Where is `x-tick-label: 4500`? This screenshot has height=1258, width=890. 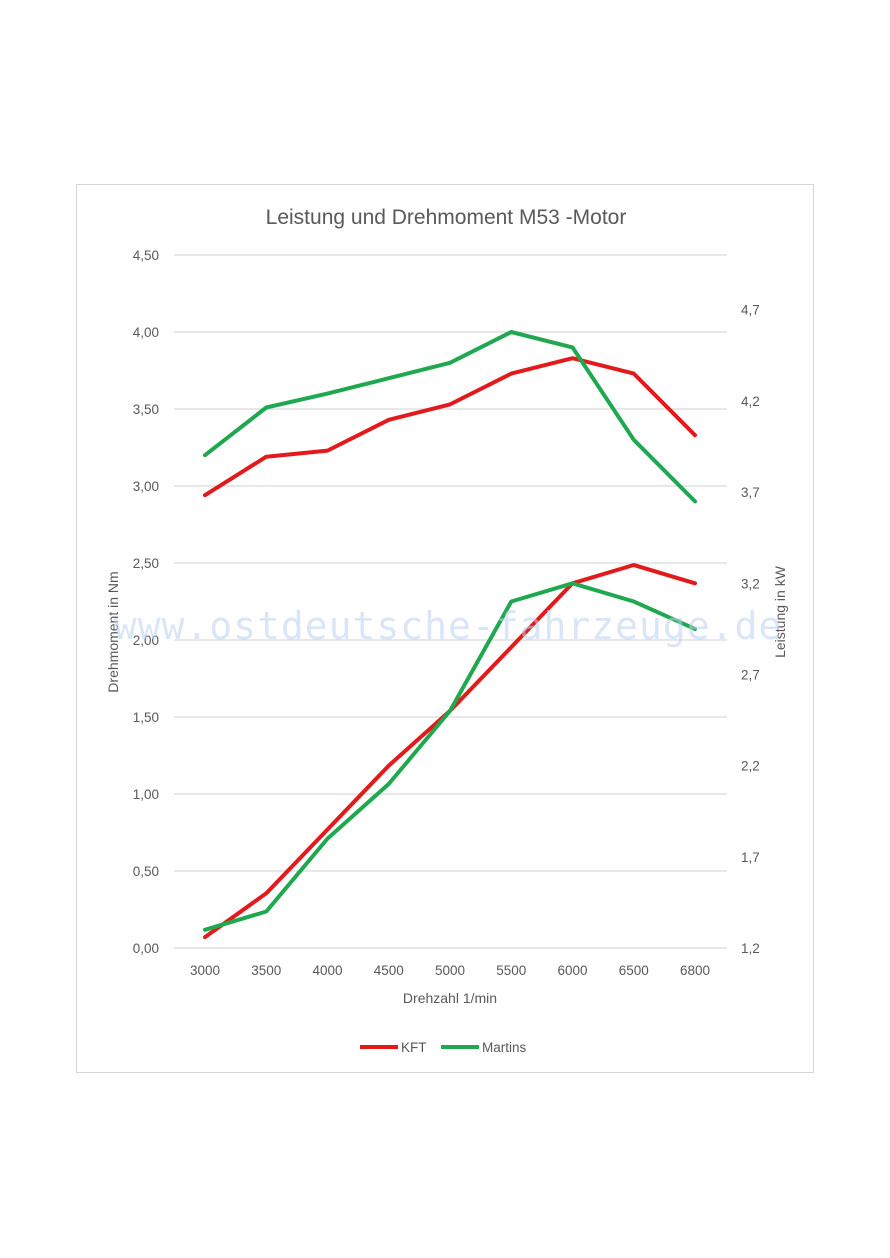 x-tick-label: 4500 is located at coordinates (389, 970).